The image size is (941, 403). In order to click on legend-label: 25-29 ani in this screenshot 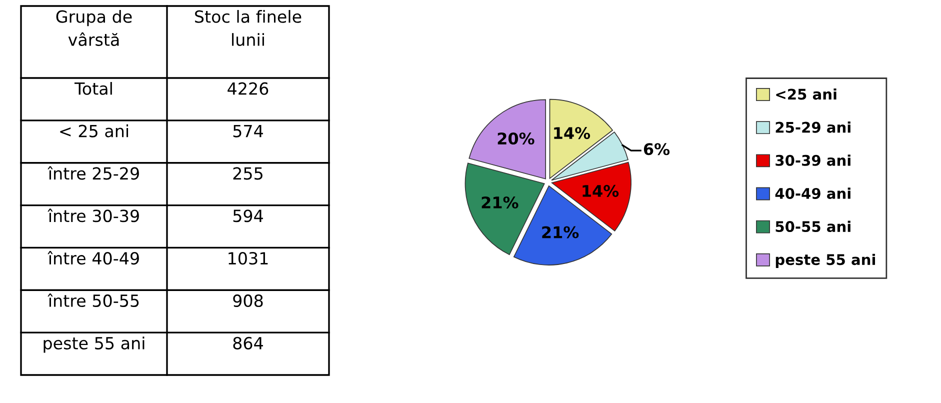, I will do `click(813, 127)`.